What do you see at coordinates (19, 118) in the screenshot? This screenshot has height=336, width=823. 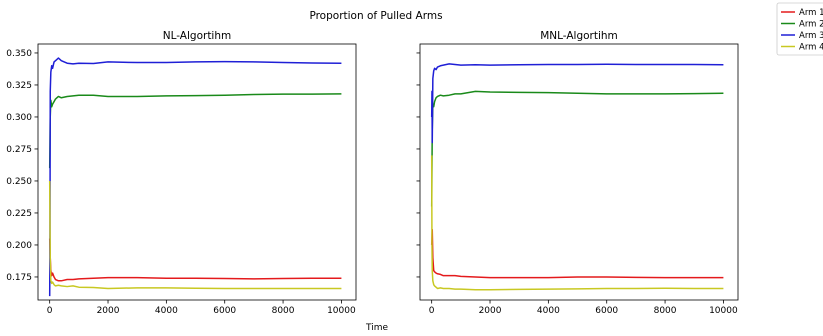 I see `y-tick-label: 0.300` at bounding box center [19, 118].